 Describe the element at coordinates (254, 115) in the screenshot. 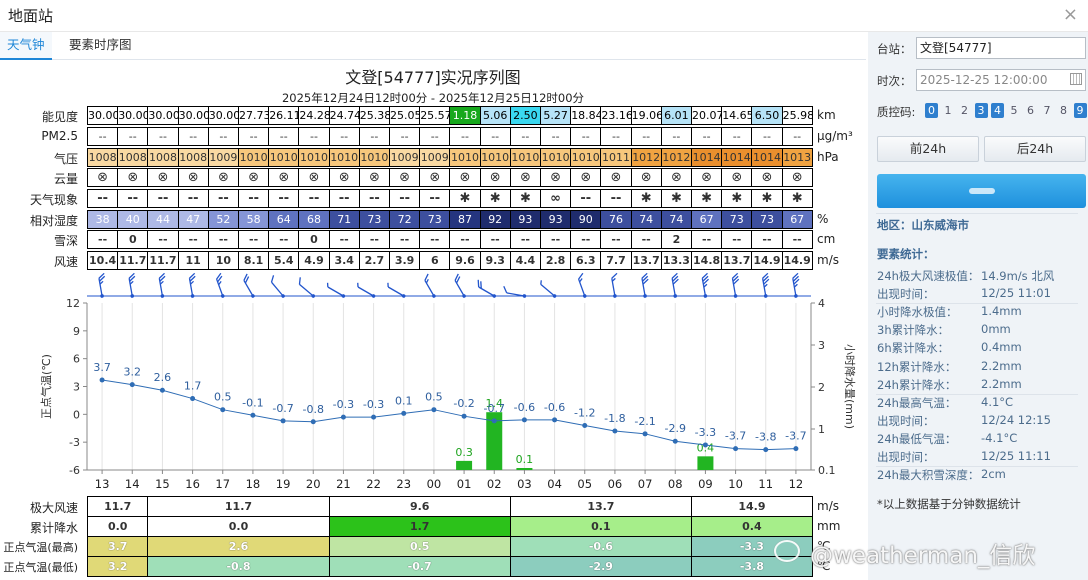

I see `cell-vis: 27.73` at that location.